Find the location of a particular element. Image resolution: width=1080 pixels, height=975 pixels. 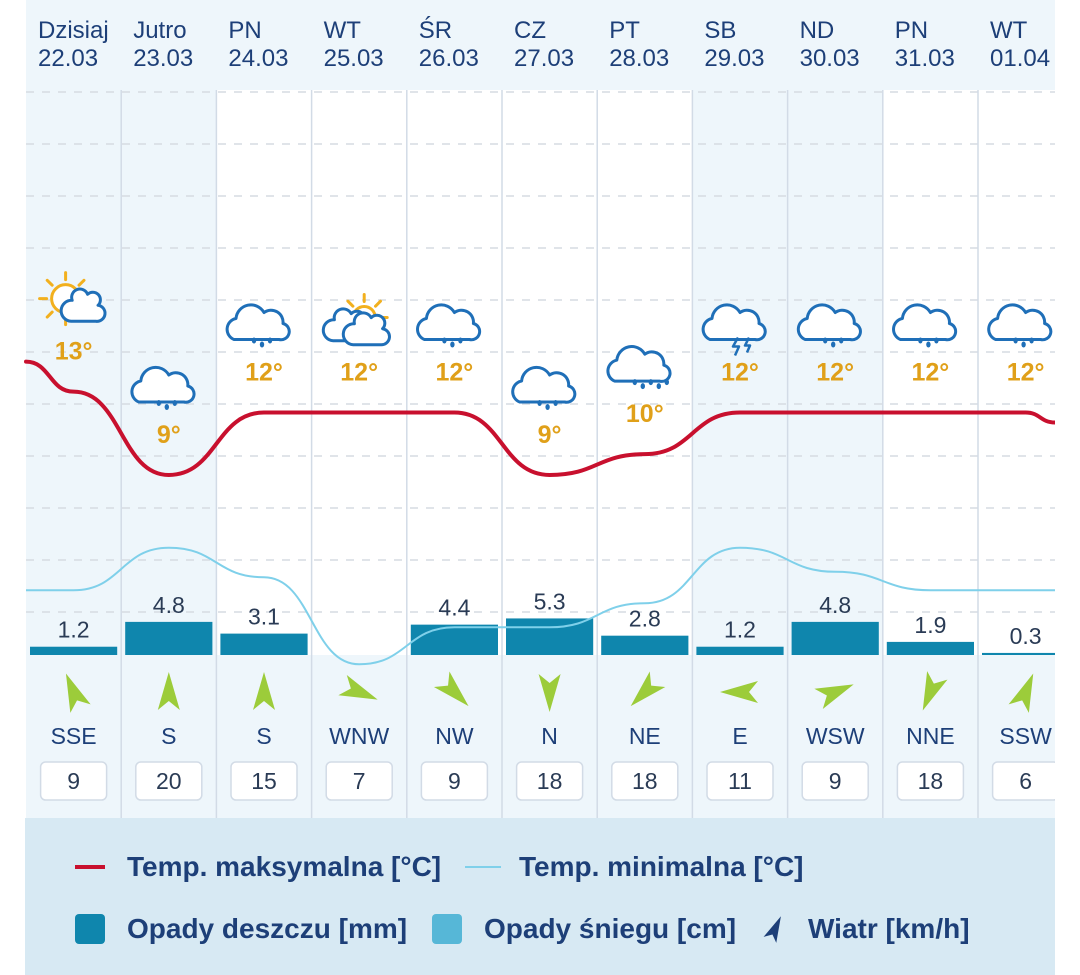

day-date-label: 27.03 is located at coordinates (544, 58).